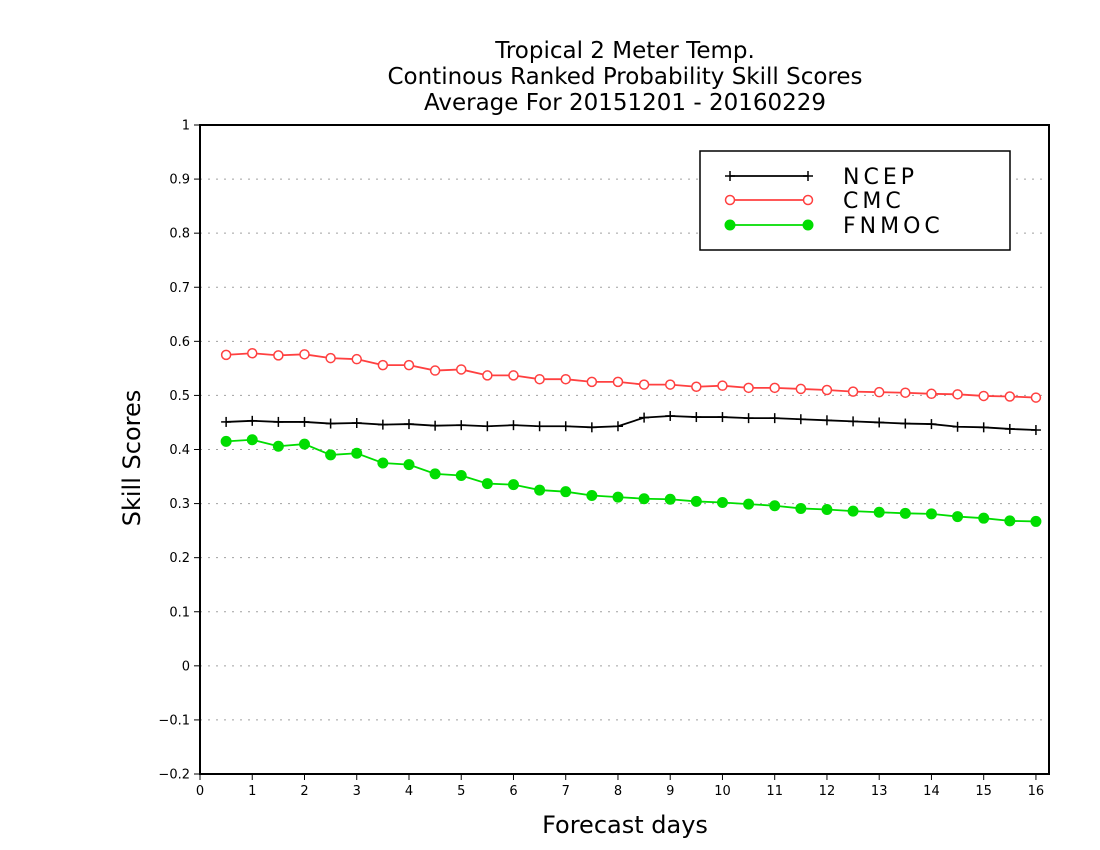  Describe the element at coordinates (174, 775) in the screenshot. I see `y-tick-label: −0.2` at that location.